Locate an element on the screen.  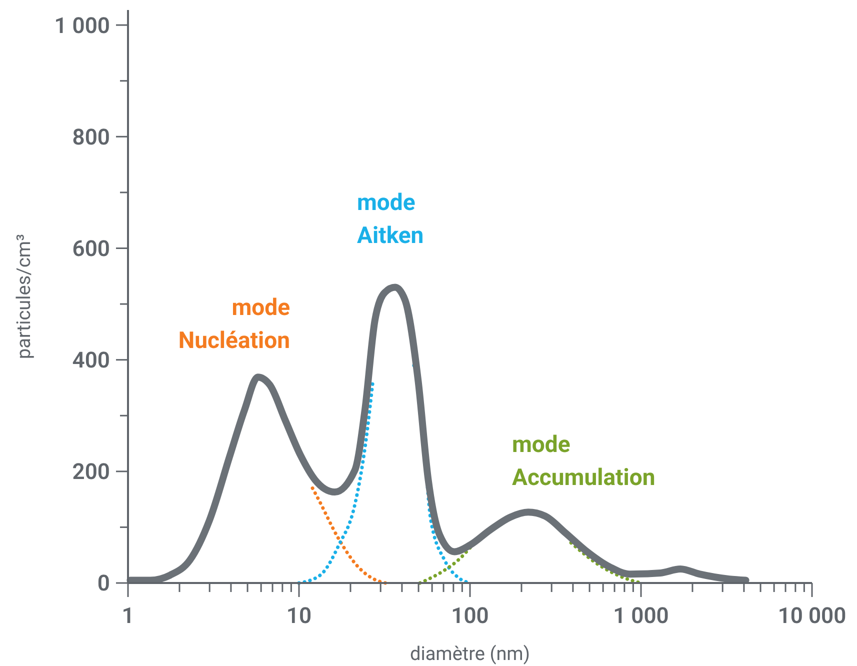
x-tick-label: 10 is located at coordinates (299, 616).